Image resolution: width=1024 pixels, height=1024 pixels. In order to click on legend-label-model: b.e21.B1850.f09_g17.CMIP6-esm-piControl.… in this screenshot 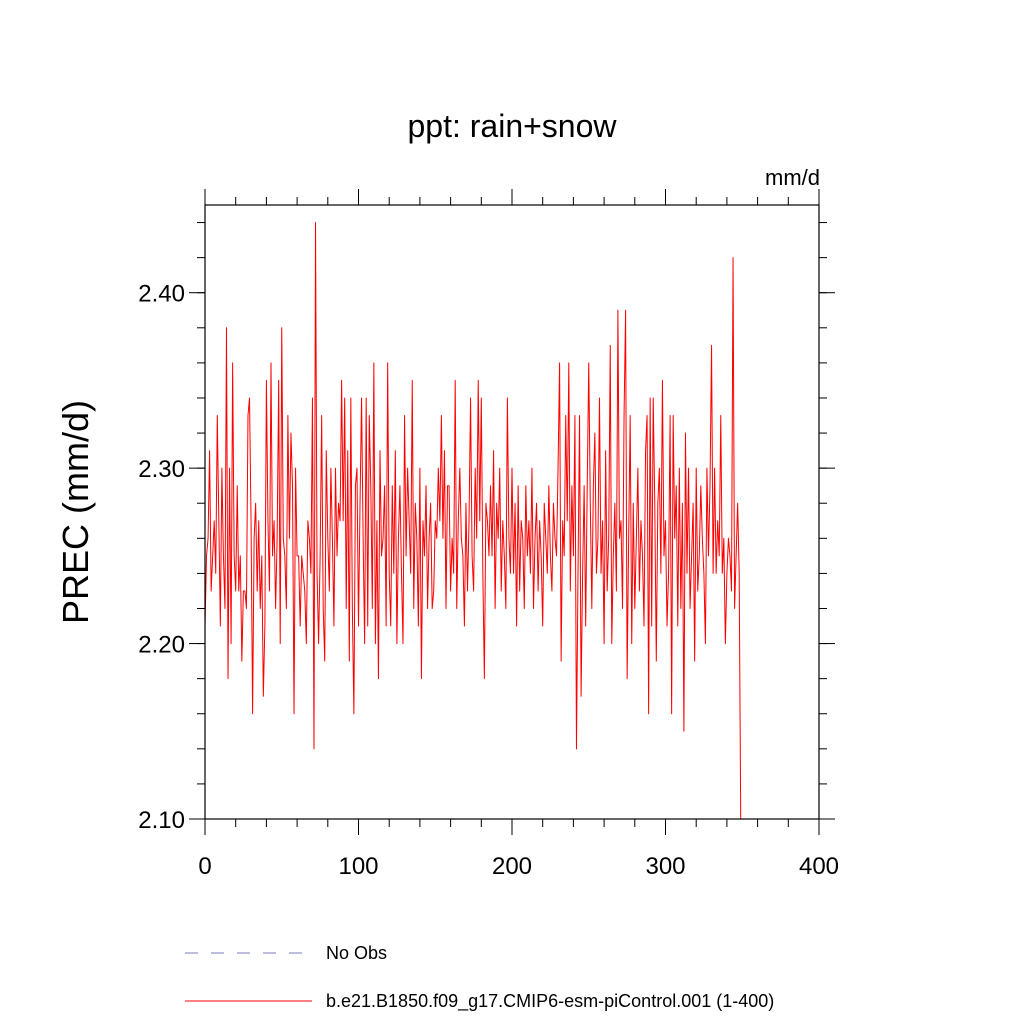, I will do `click(550, 1001)`.